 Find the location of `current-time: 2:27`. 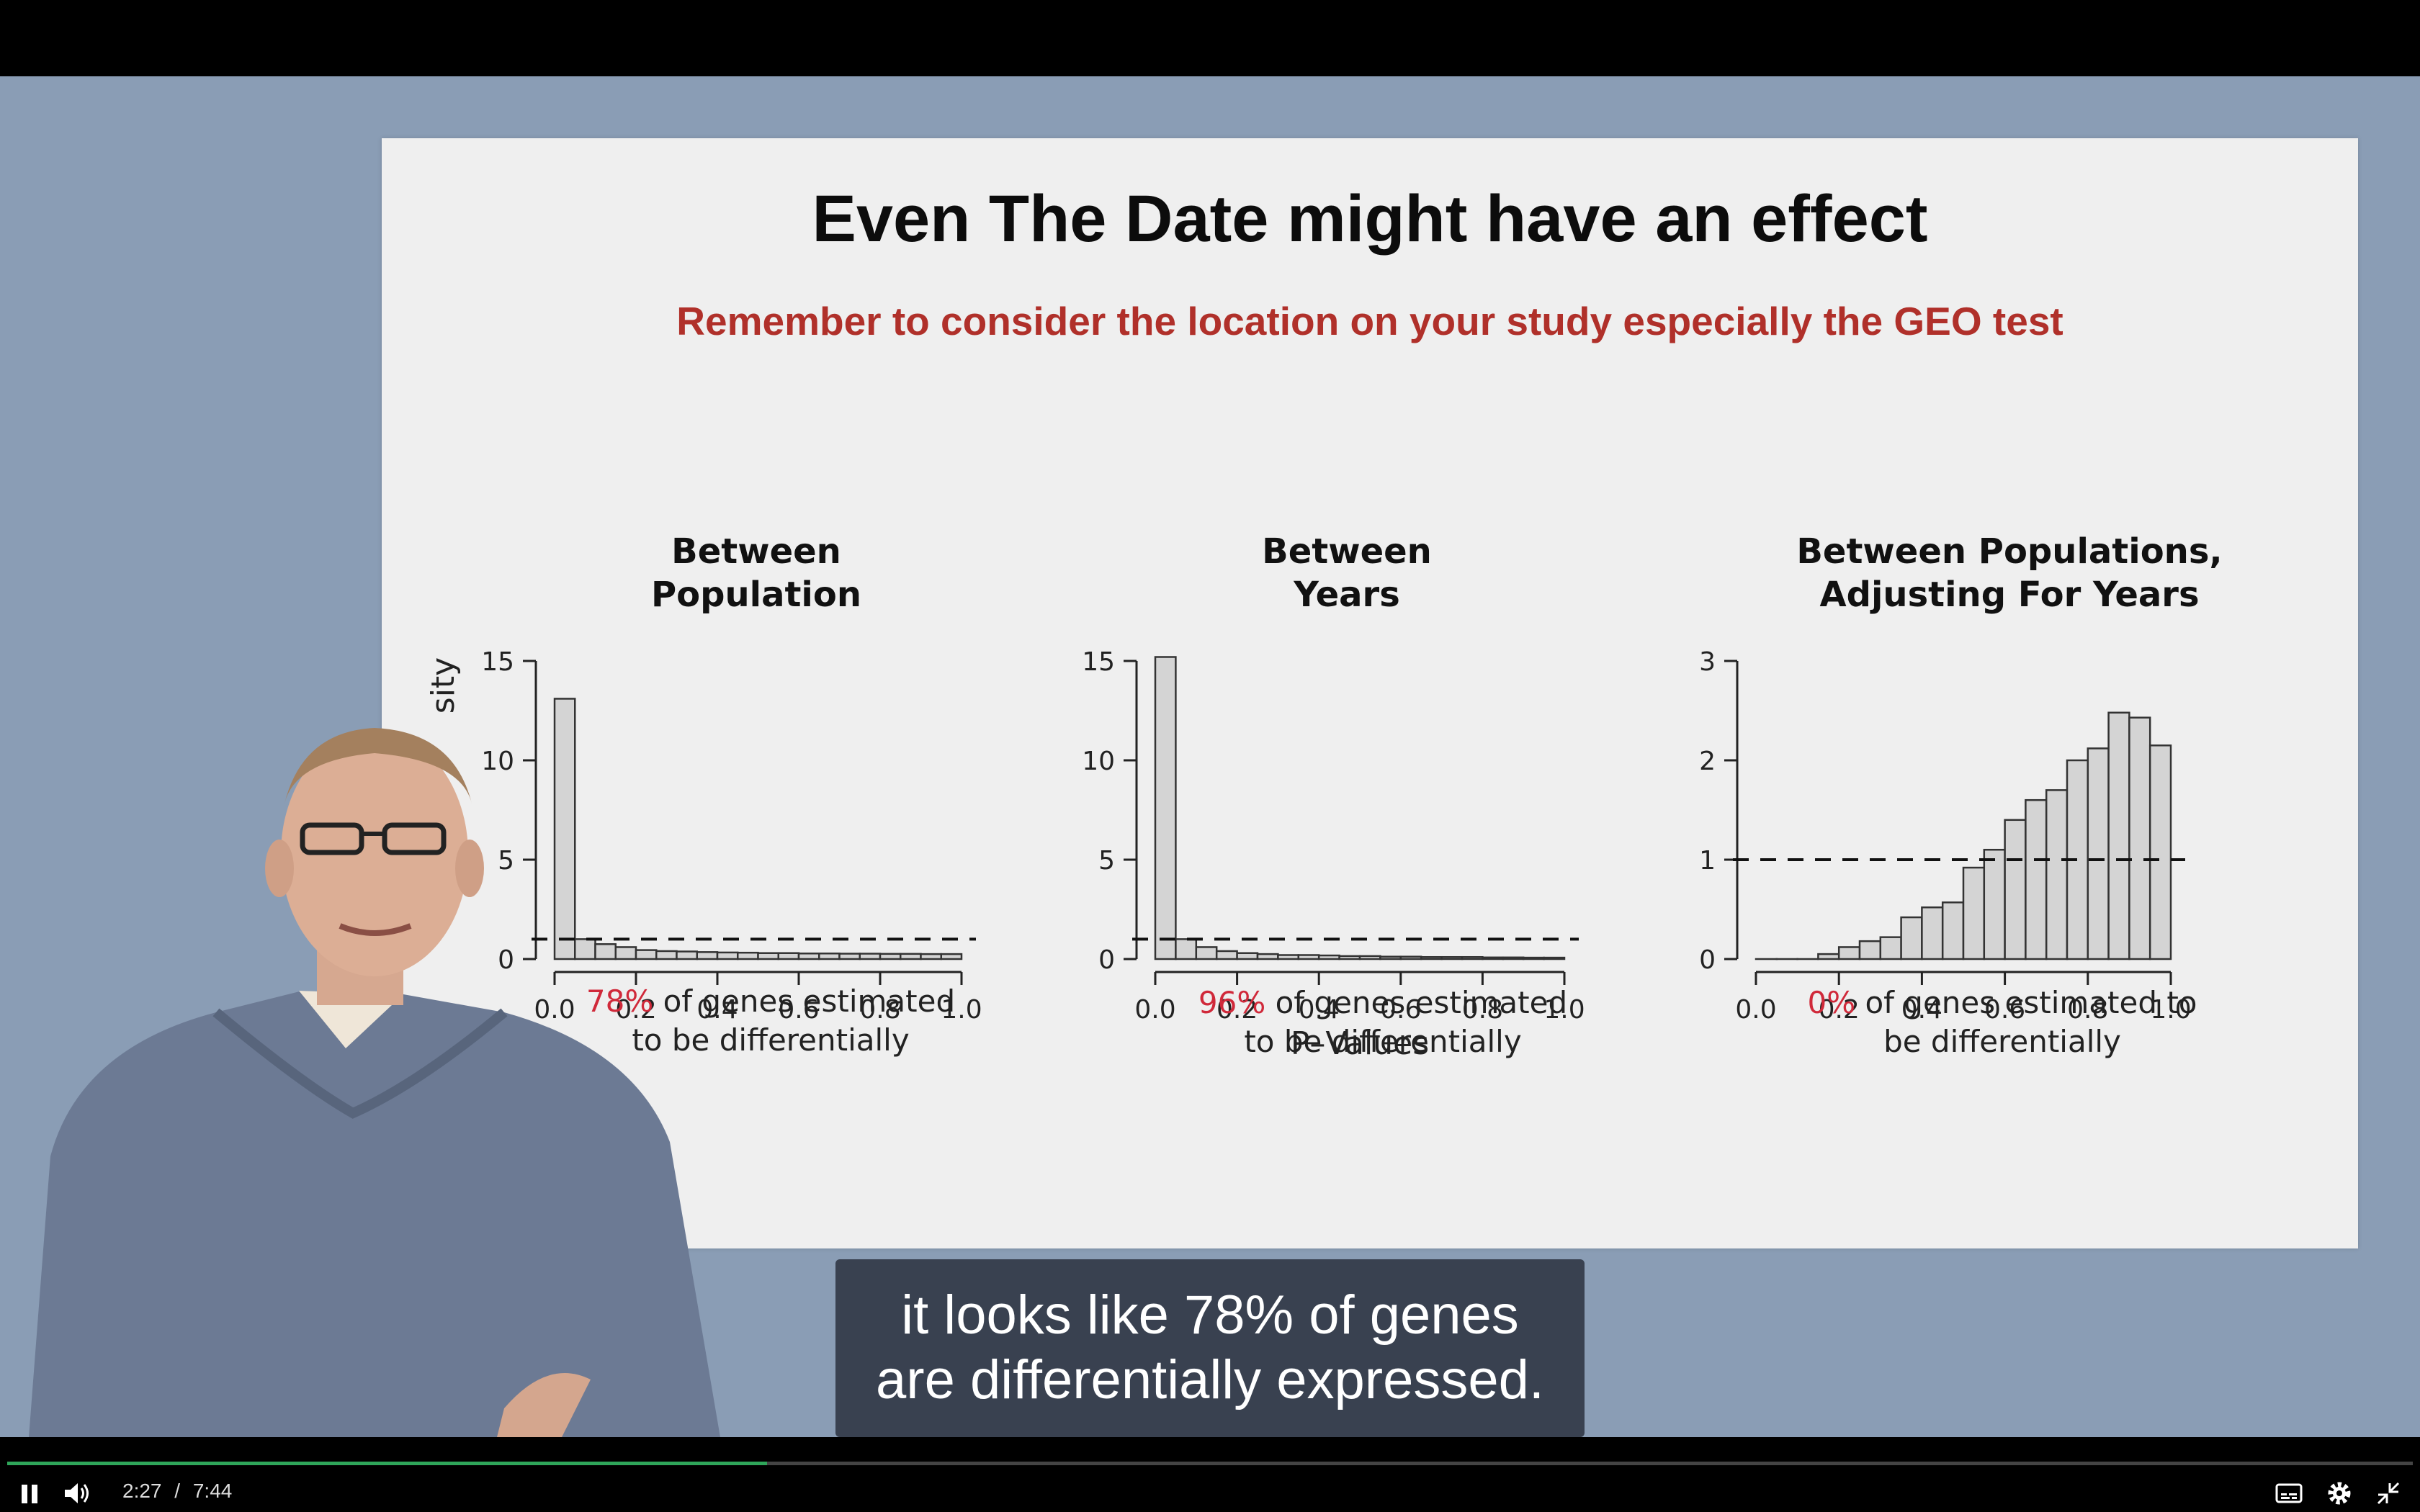

current-time: 2:27 is located at coordinates (142, 1491).